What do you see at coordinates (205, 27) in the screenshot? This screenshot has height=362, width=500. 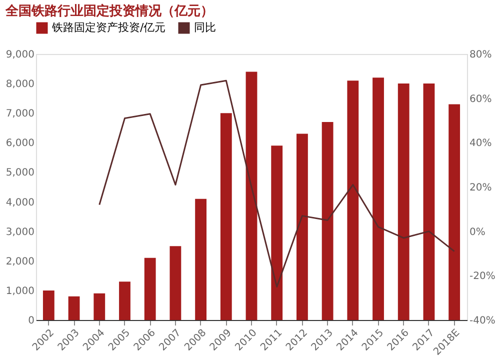 I see `legend-label: 同比` at bounding box center [205, 27].